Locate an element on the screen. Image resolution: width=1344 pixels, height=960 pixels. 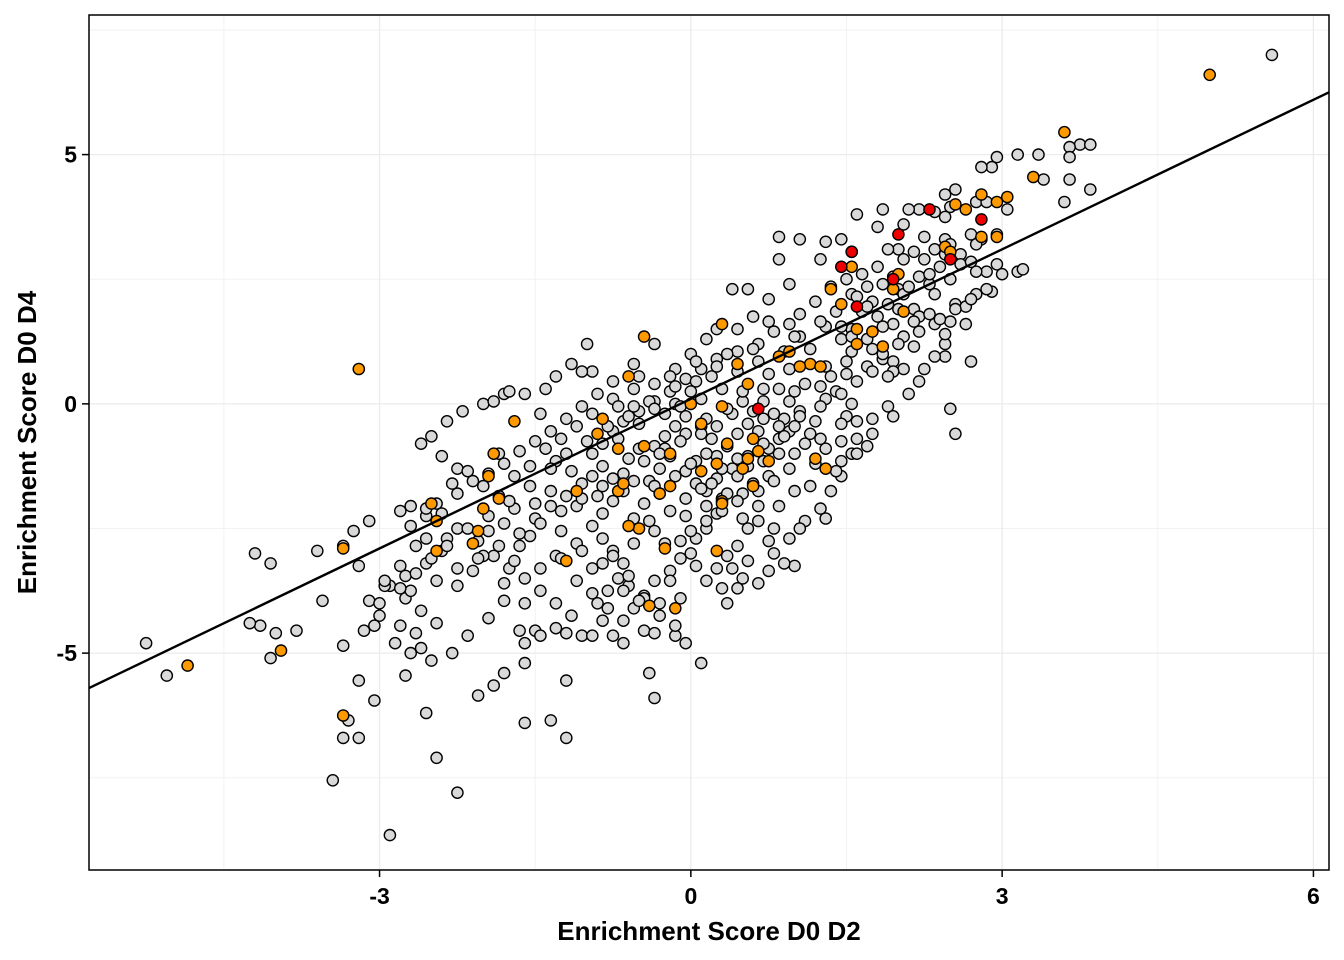
y-tick-label: 0 is located at coordinates (70, 404).